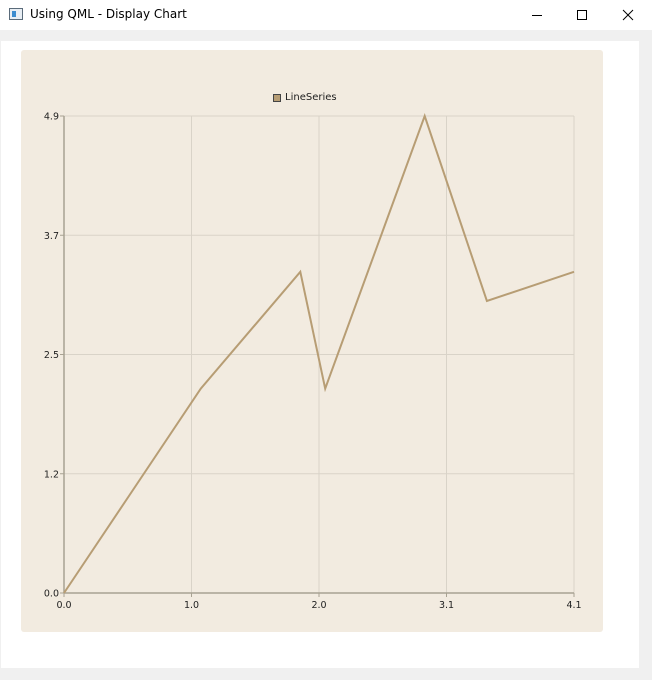 The height and width of the screenshot is (680, 652). Describe the element at coordinates (51, 117) in the screenshot. I see `y-tick-label: 4.9` at that location.